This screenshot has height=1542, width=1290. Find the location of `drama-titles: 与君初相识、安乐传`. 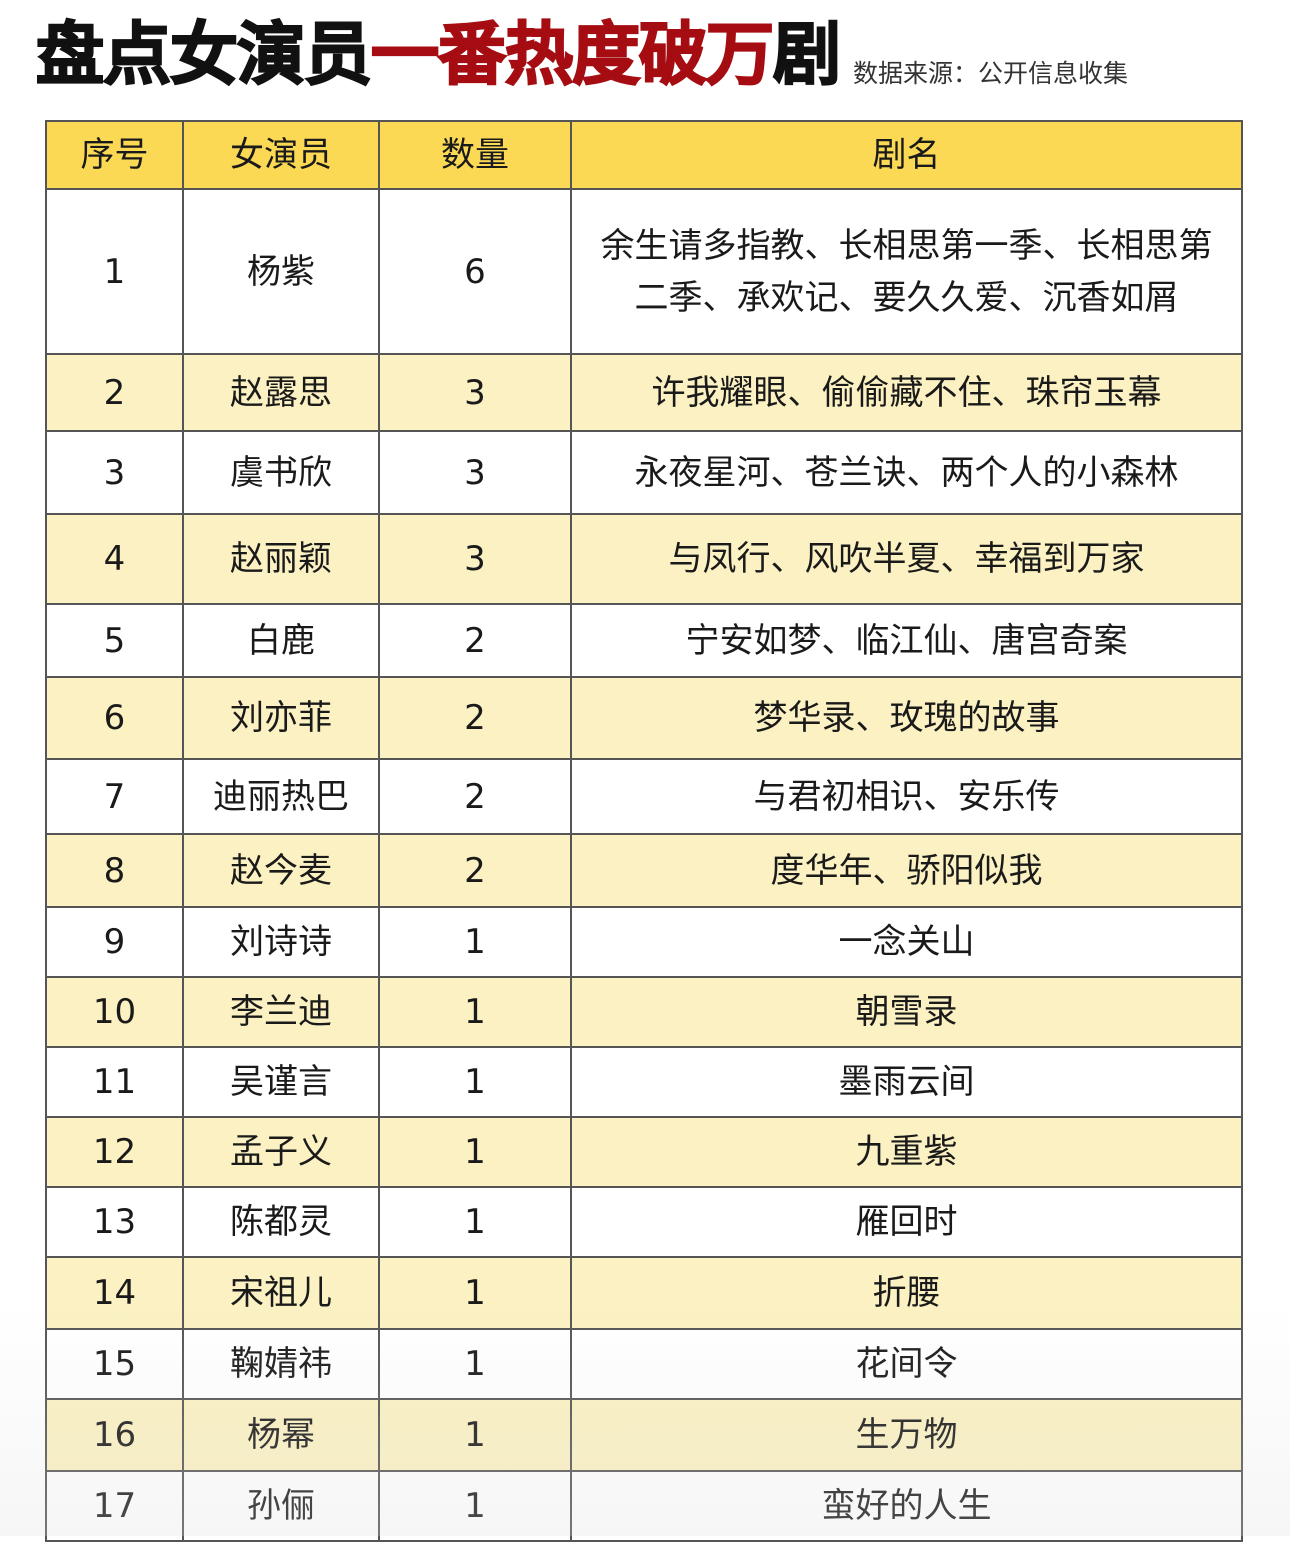

drama-titles: 与君初相识、安乐传 is located at coordinates (906, 796).